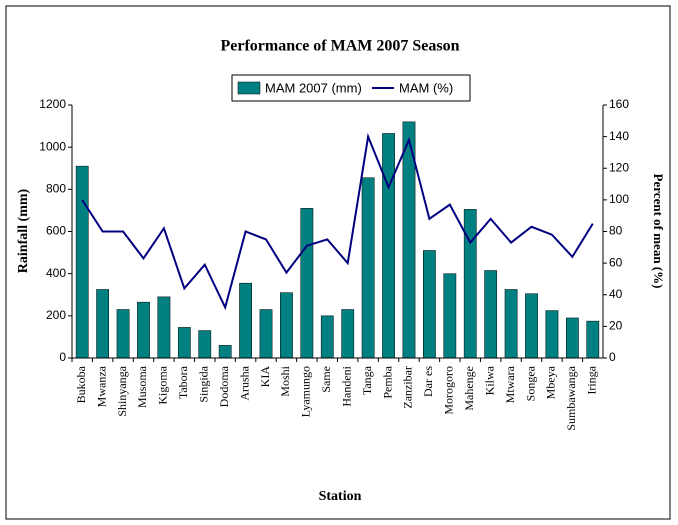 This screenshot has height=525, width=678. What do you see at coordinates (265, 377) in the screenshot?
I see `x-tick-label: KIA` at bounding box center [265, 377].